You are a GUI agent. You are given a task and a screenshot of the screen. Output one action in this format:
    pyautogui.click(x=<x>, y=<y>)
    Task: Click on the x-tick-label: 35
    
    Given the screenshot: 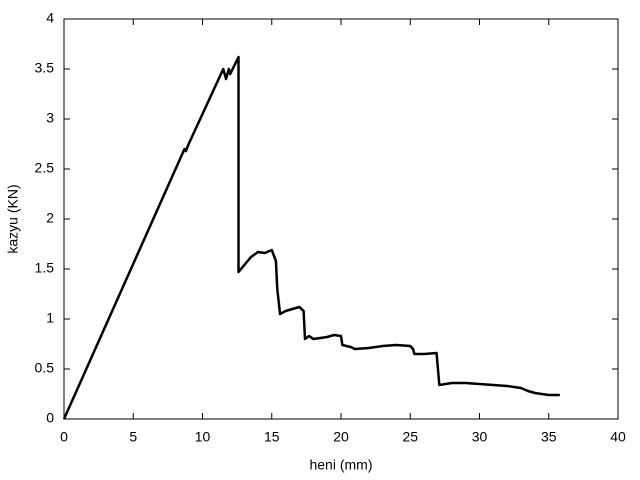 What is the action you would take?
    pyautogui.click(x=549, y=437)
    